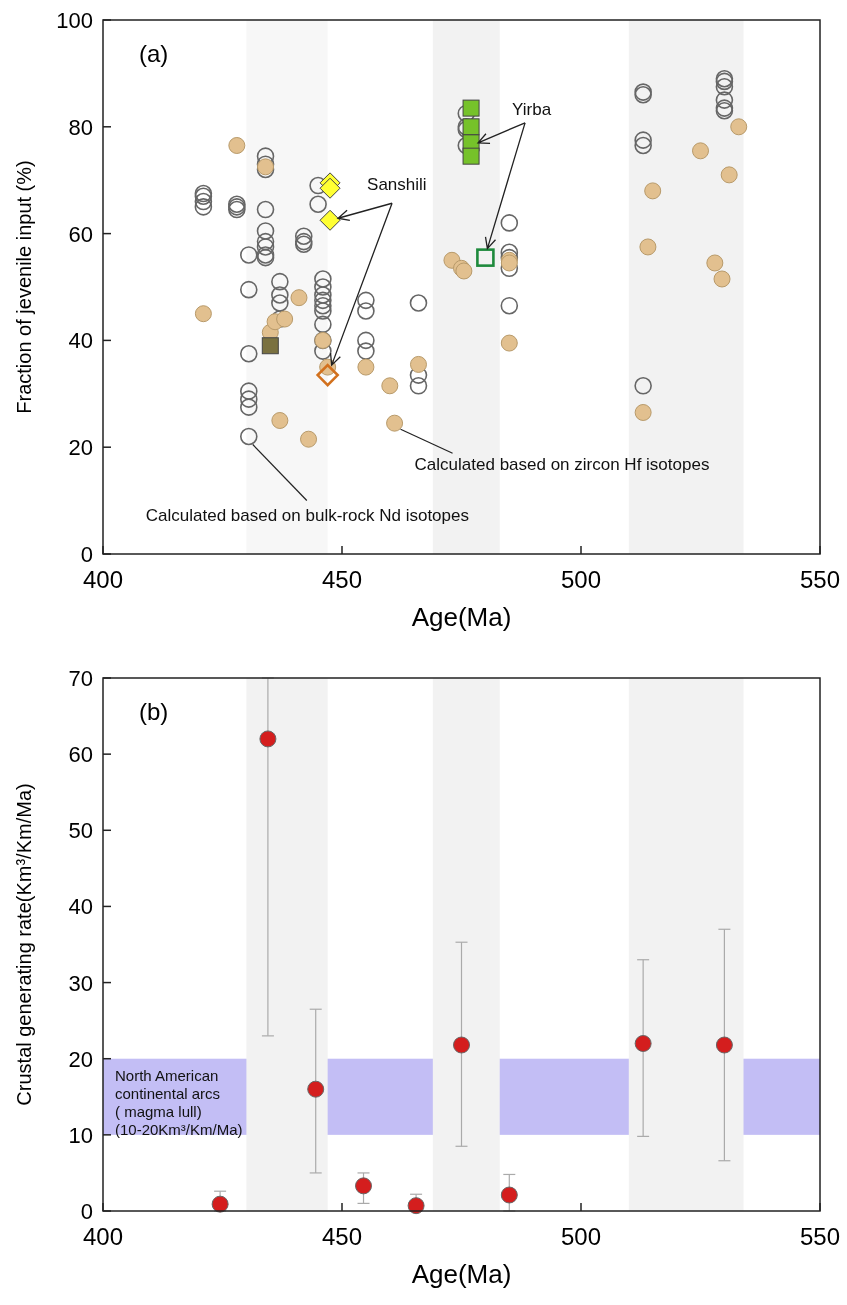 Image resolution: width=847 pixels, height=1305 pixels. What do you see at coordinates (80, 983) in the screenshot?
I see `y-tick-label: 30` at bounding box center [80, 983].